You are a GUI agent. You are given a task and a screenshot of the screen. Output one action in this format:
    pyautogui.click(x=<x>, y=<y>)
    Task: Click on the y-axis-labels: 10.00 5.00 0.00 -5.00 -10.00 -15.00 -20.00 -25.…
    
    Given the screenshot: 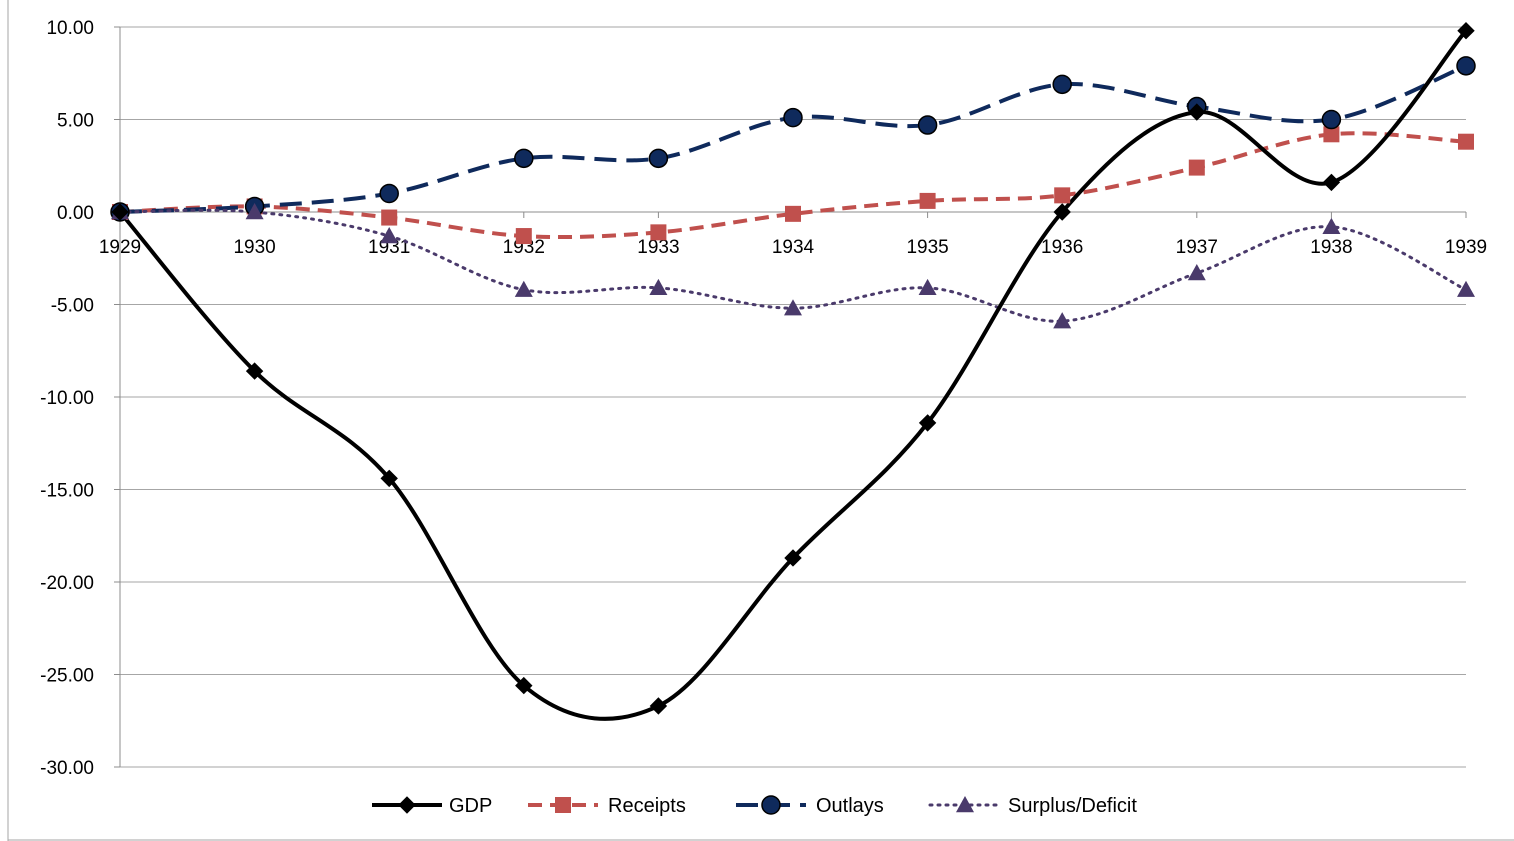 What is the action you would take?
    pyautogui.click(x=67, y=398)
    